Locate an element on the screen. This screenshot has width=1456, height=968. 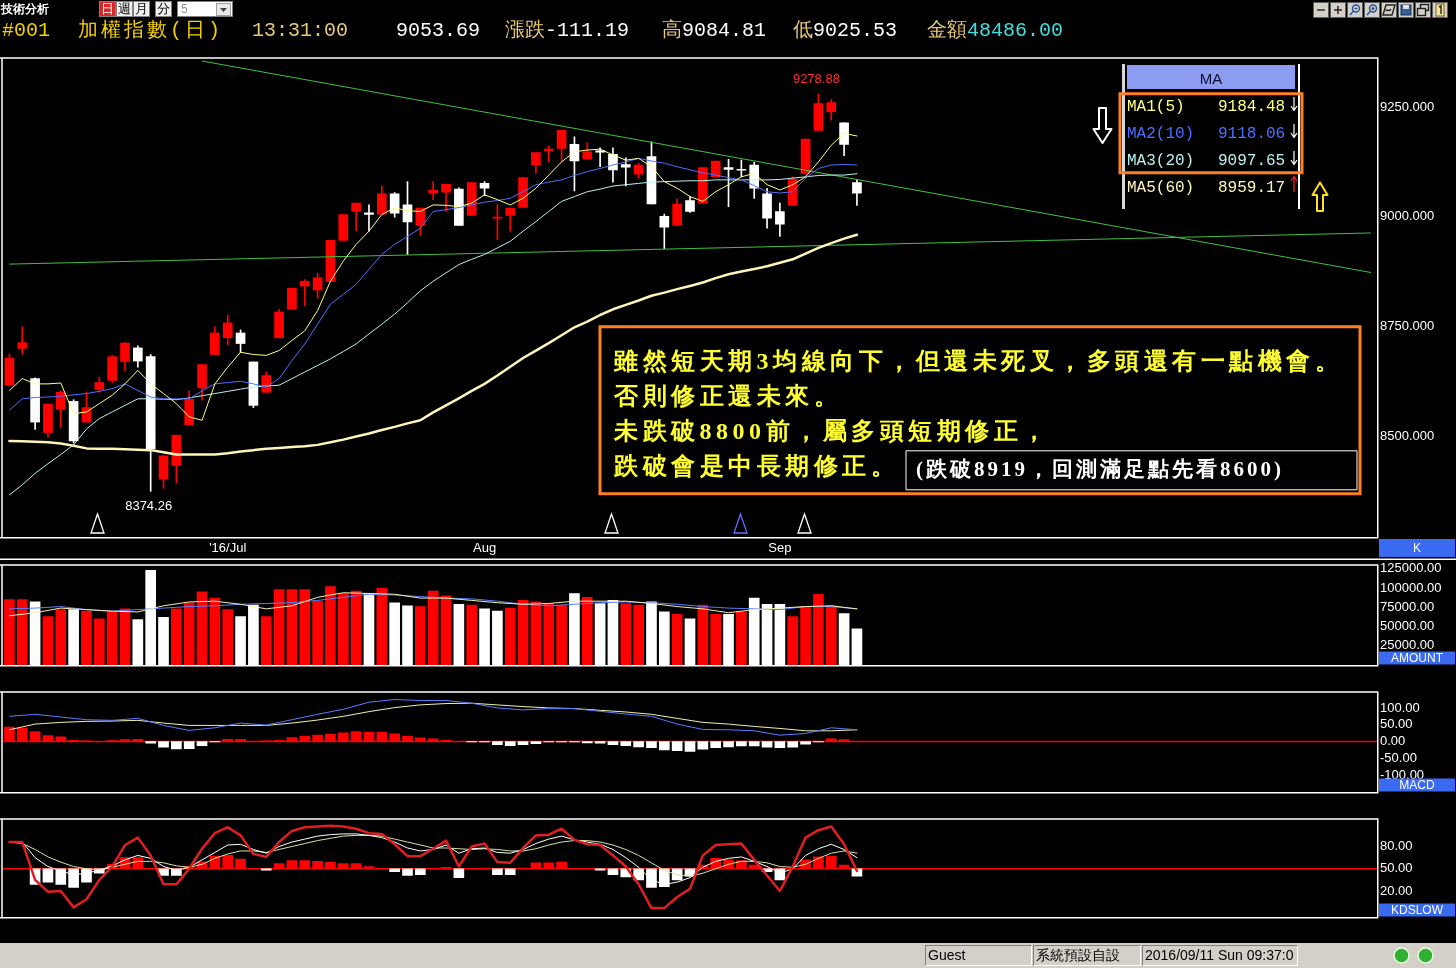
annotation: 9184.48 is located at coordinates (1252, 107).